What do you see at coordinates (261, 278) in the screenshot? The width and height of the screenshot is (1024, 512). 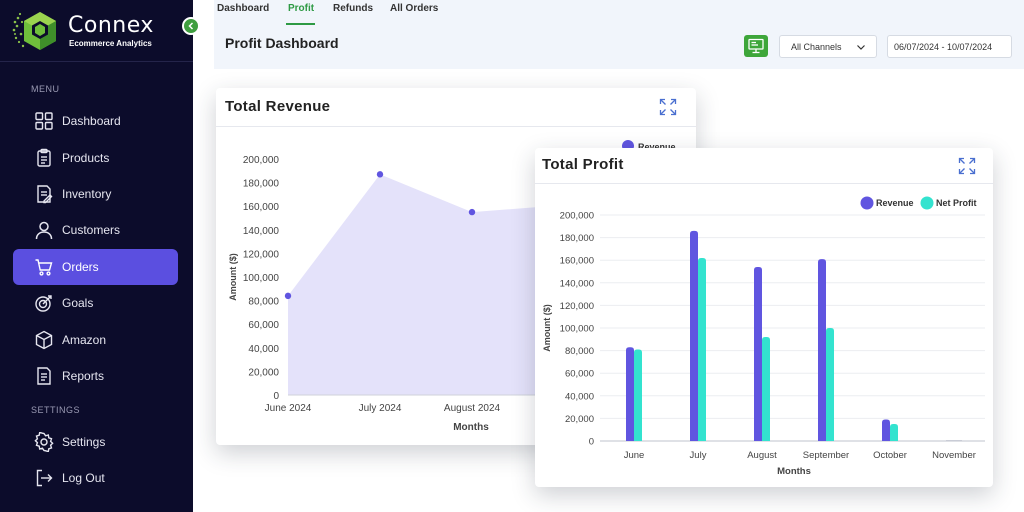 I see `y-tick-label: 100,000` at bounding box center [261, 278].